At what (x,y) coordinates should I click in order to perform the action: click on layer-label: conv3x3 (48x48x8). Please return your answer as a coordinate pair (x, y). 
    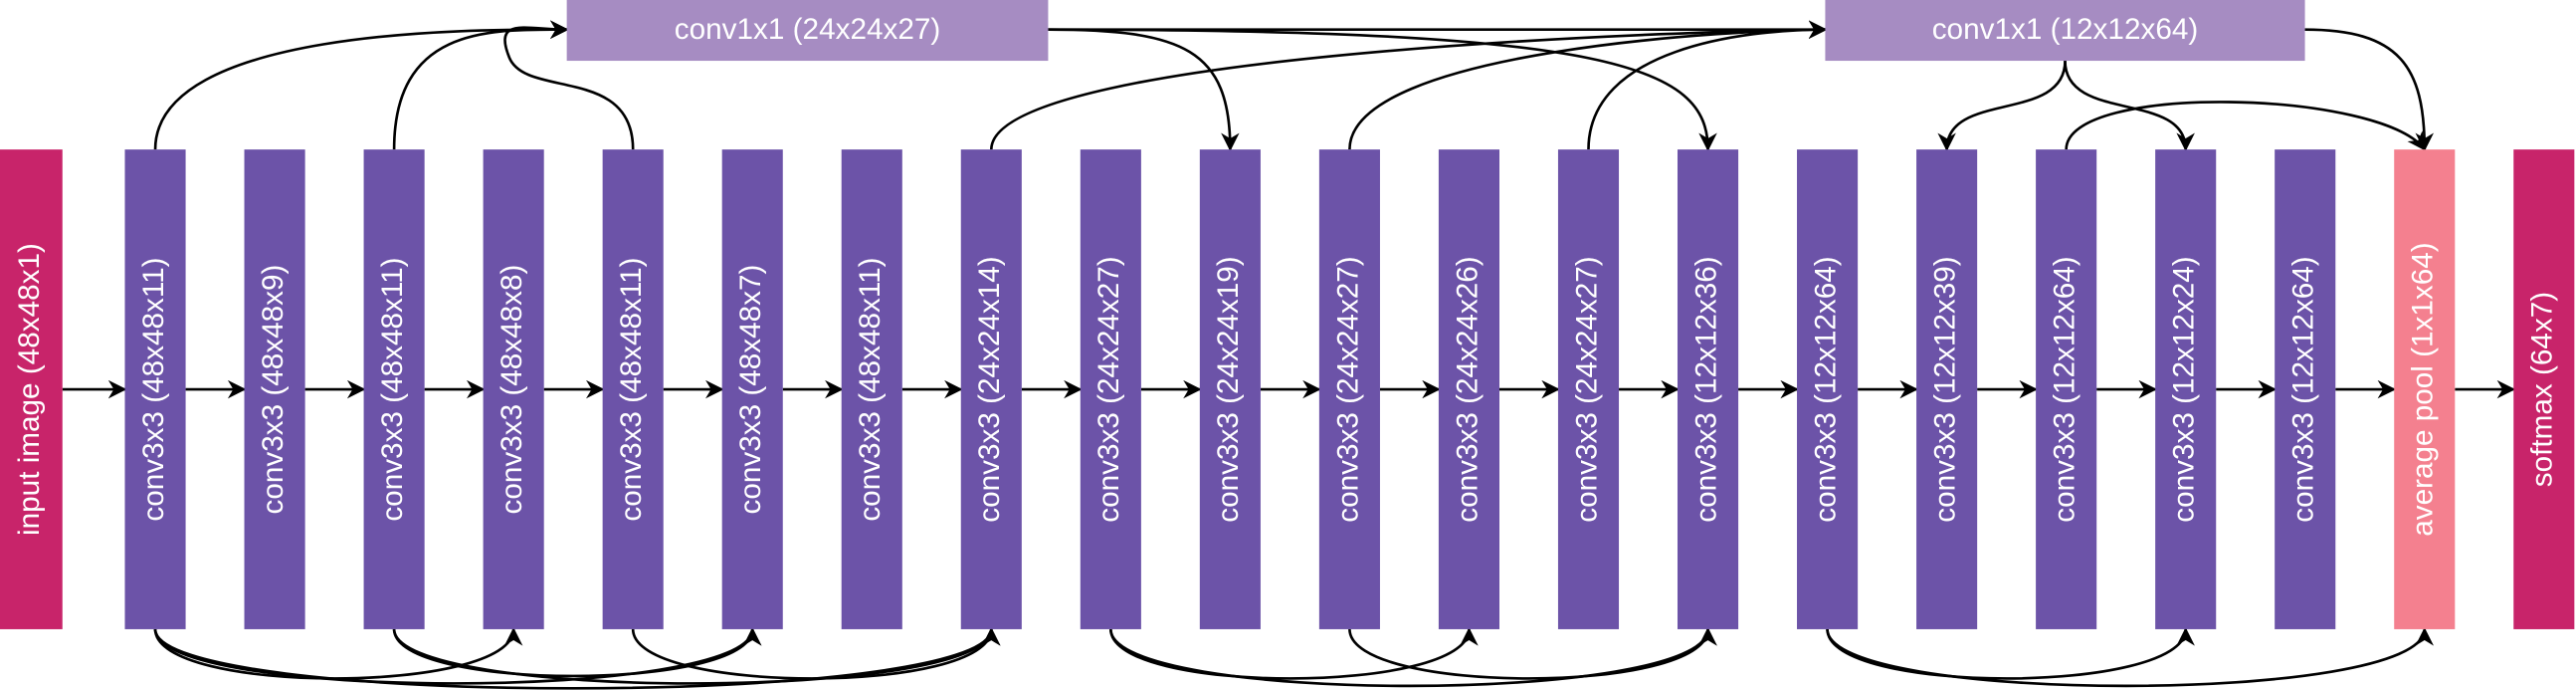
    Looking at the image, I should click on (511, 390).